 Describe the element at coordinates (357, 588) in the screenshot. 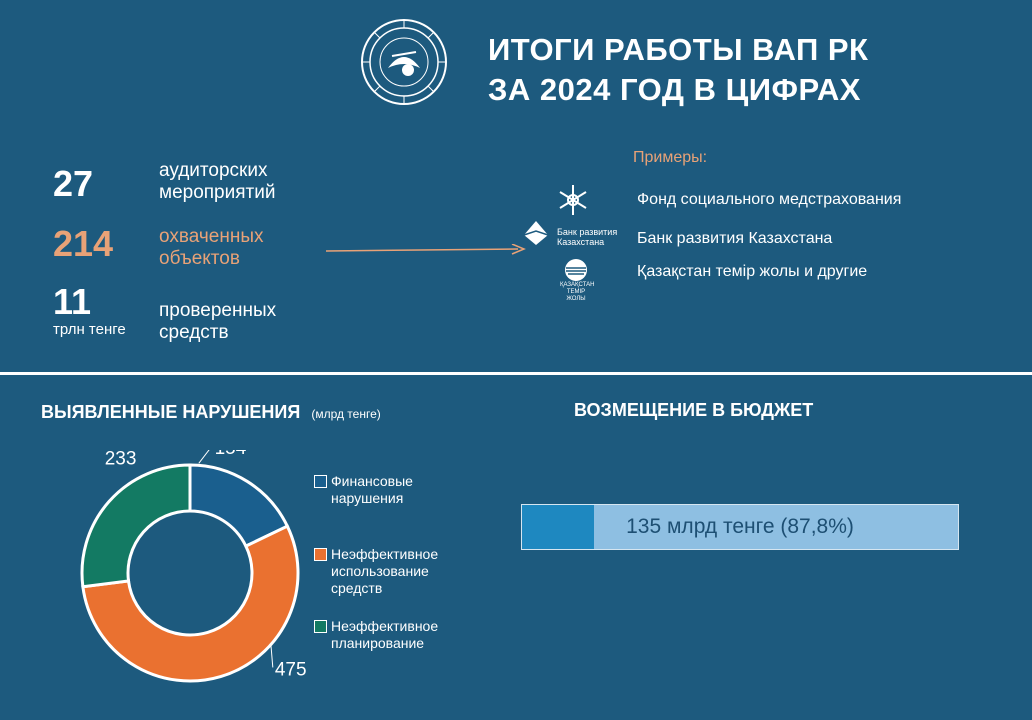

I see `legend-label: средств` at that location.